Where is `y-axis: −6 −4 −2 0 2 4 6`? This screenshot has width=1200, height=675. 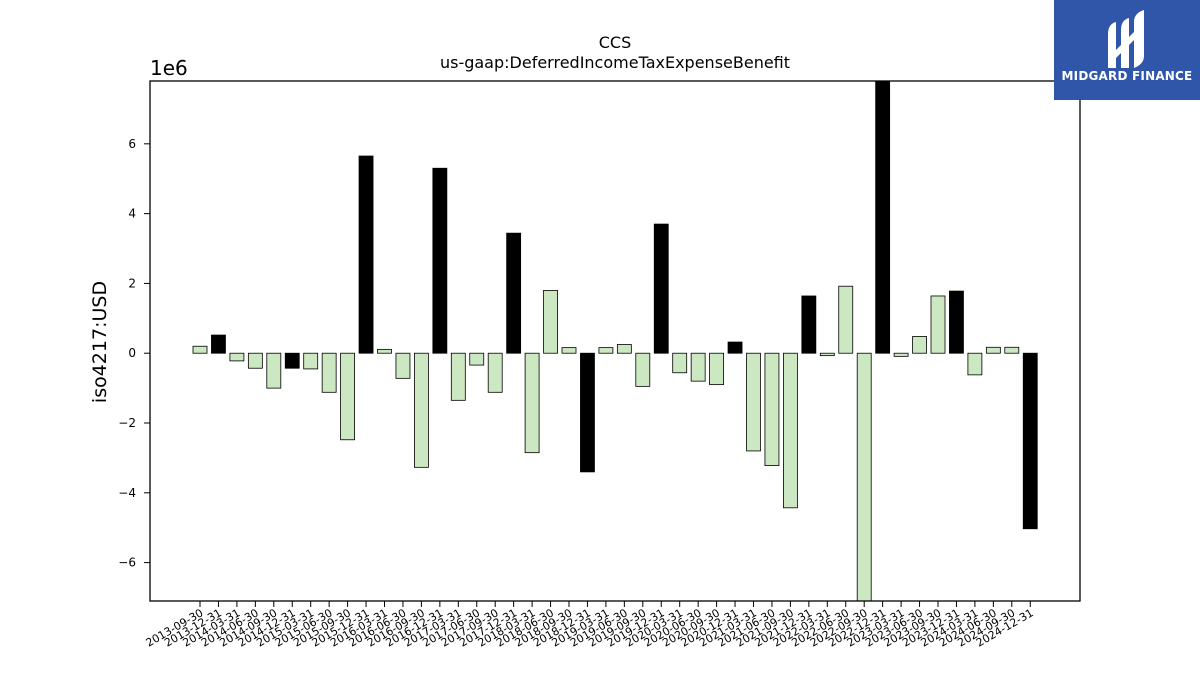 y-axis: −6 −4 −2 0 2 4 6 is located at coordinates (134, 353).